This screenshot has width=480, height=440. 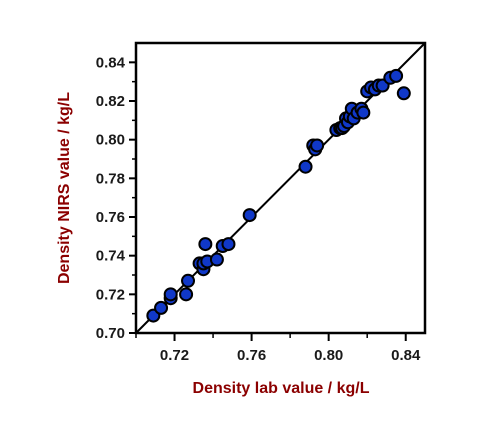 What do you see at coordinates (174, 355) in the screenshot?
I see `x-tick-label: 0.72` at bounding box center [174, 355].